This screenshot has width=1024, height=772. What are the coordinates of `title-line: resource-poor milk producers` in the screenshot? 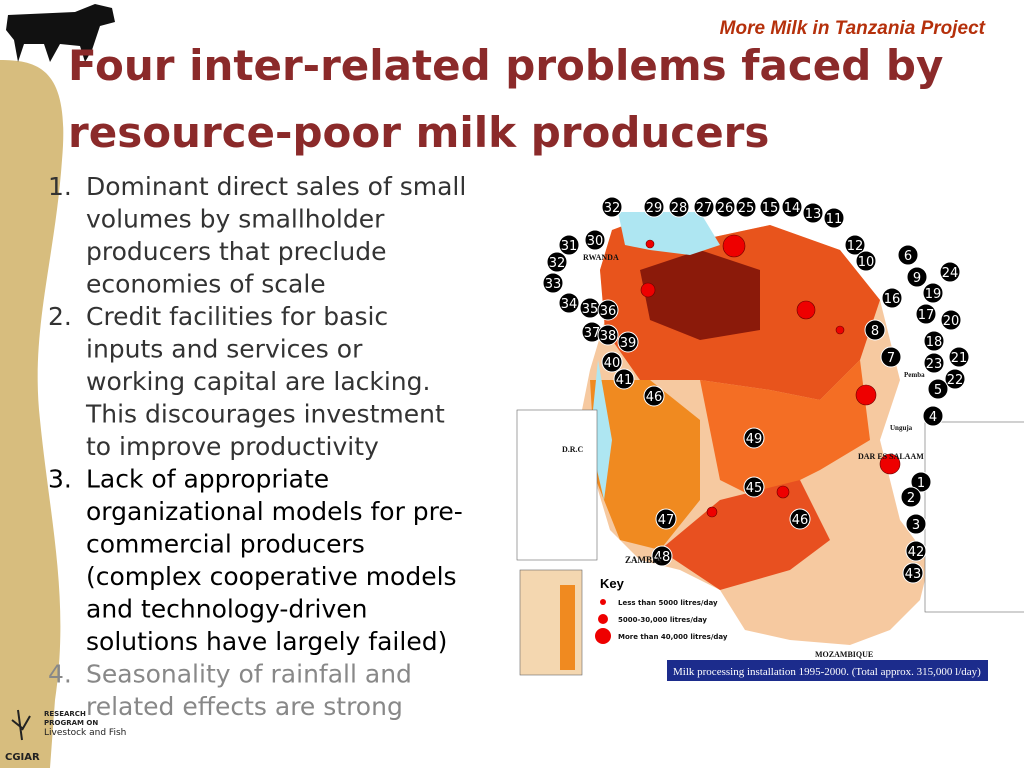 It's located at (418, 132).